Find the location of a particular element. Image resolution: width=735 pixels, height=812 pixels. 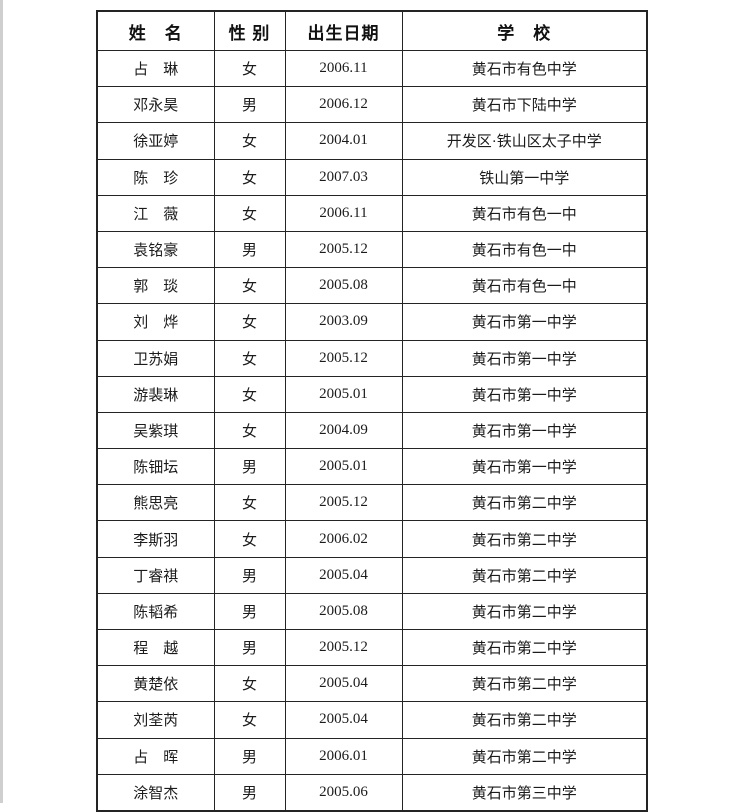

table-row: 丁睿祺男 2005.04 黄石市第二中学 is located at coordinates (372, 575).